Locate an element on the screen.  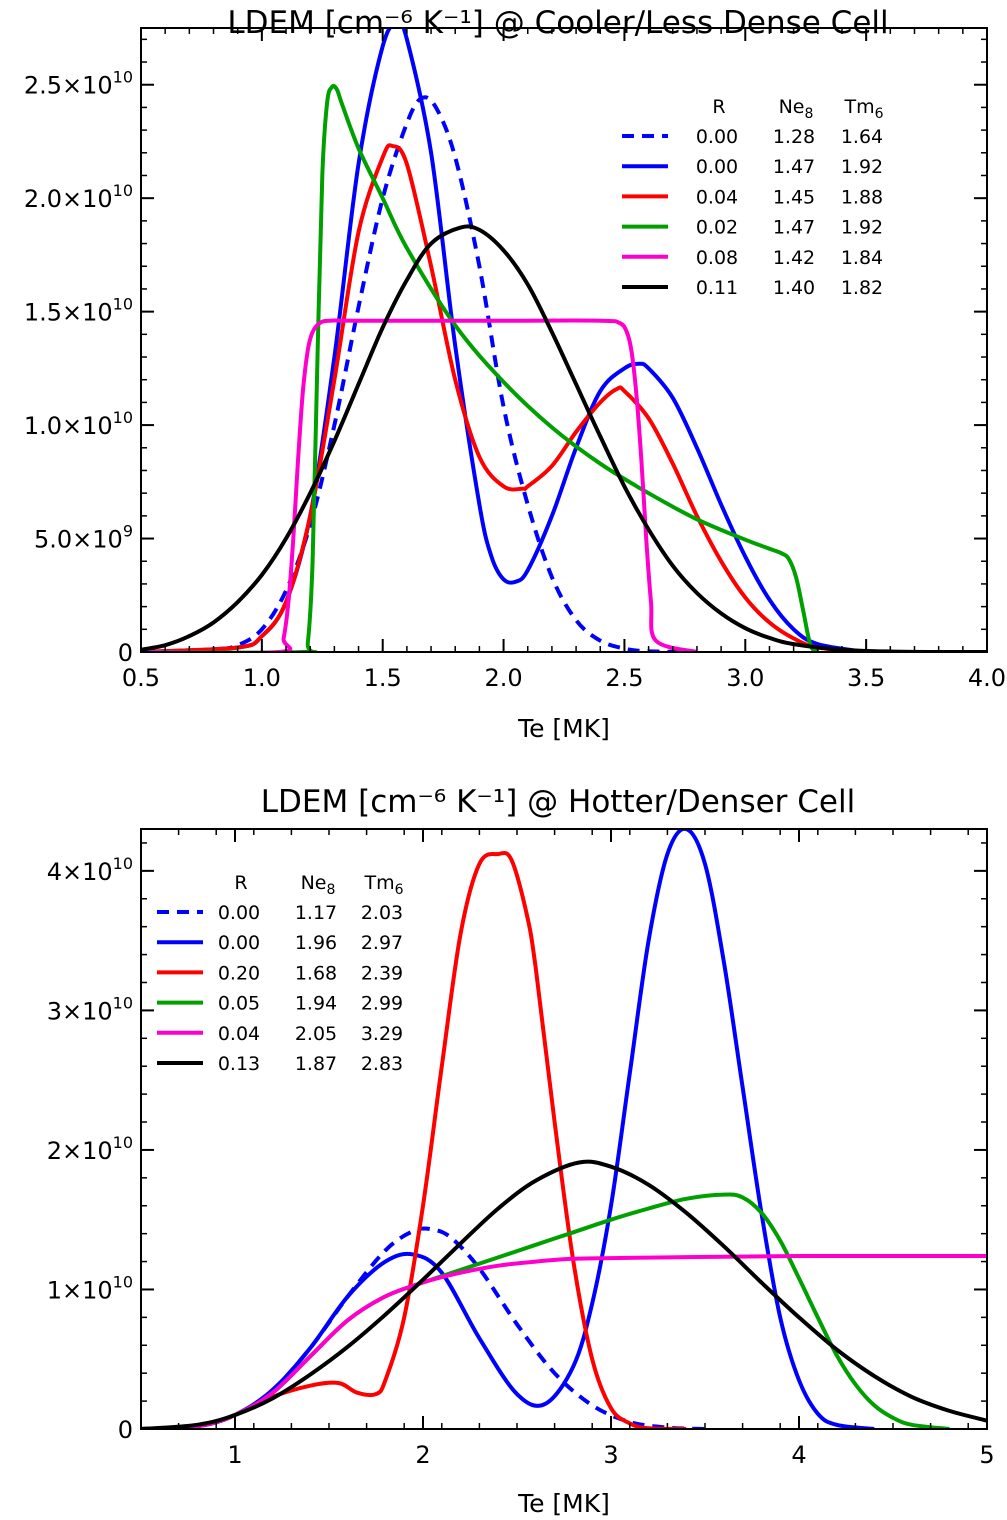
legend-value: 2.03 is located at coordinates (382, 913).